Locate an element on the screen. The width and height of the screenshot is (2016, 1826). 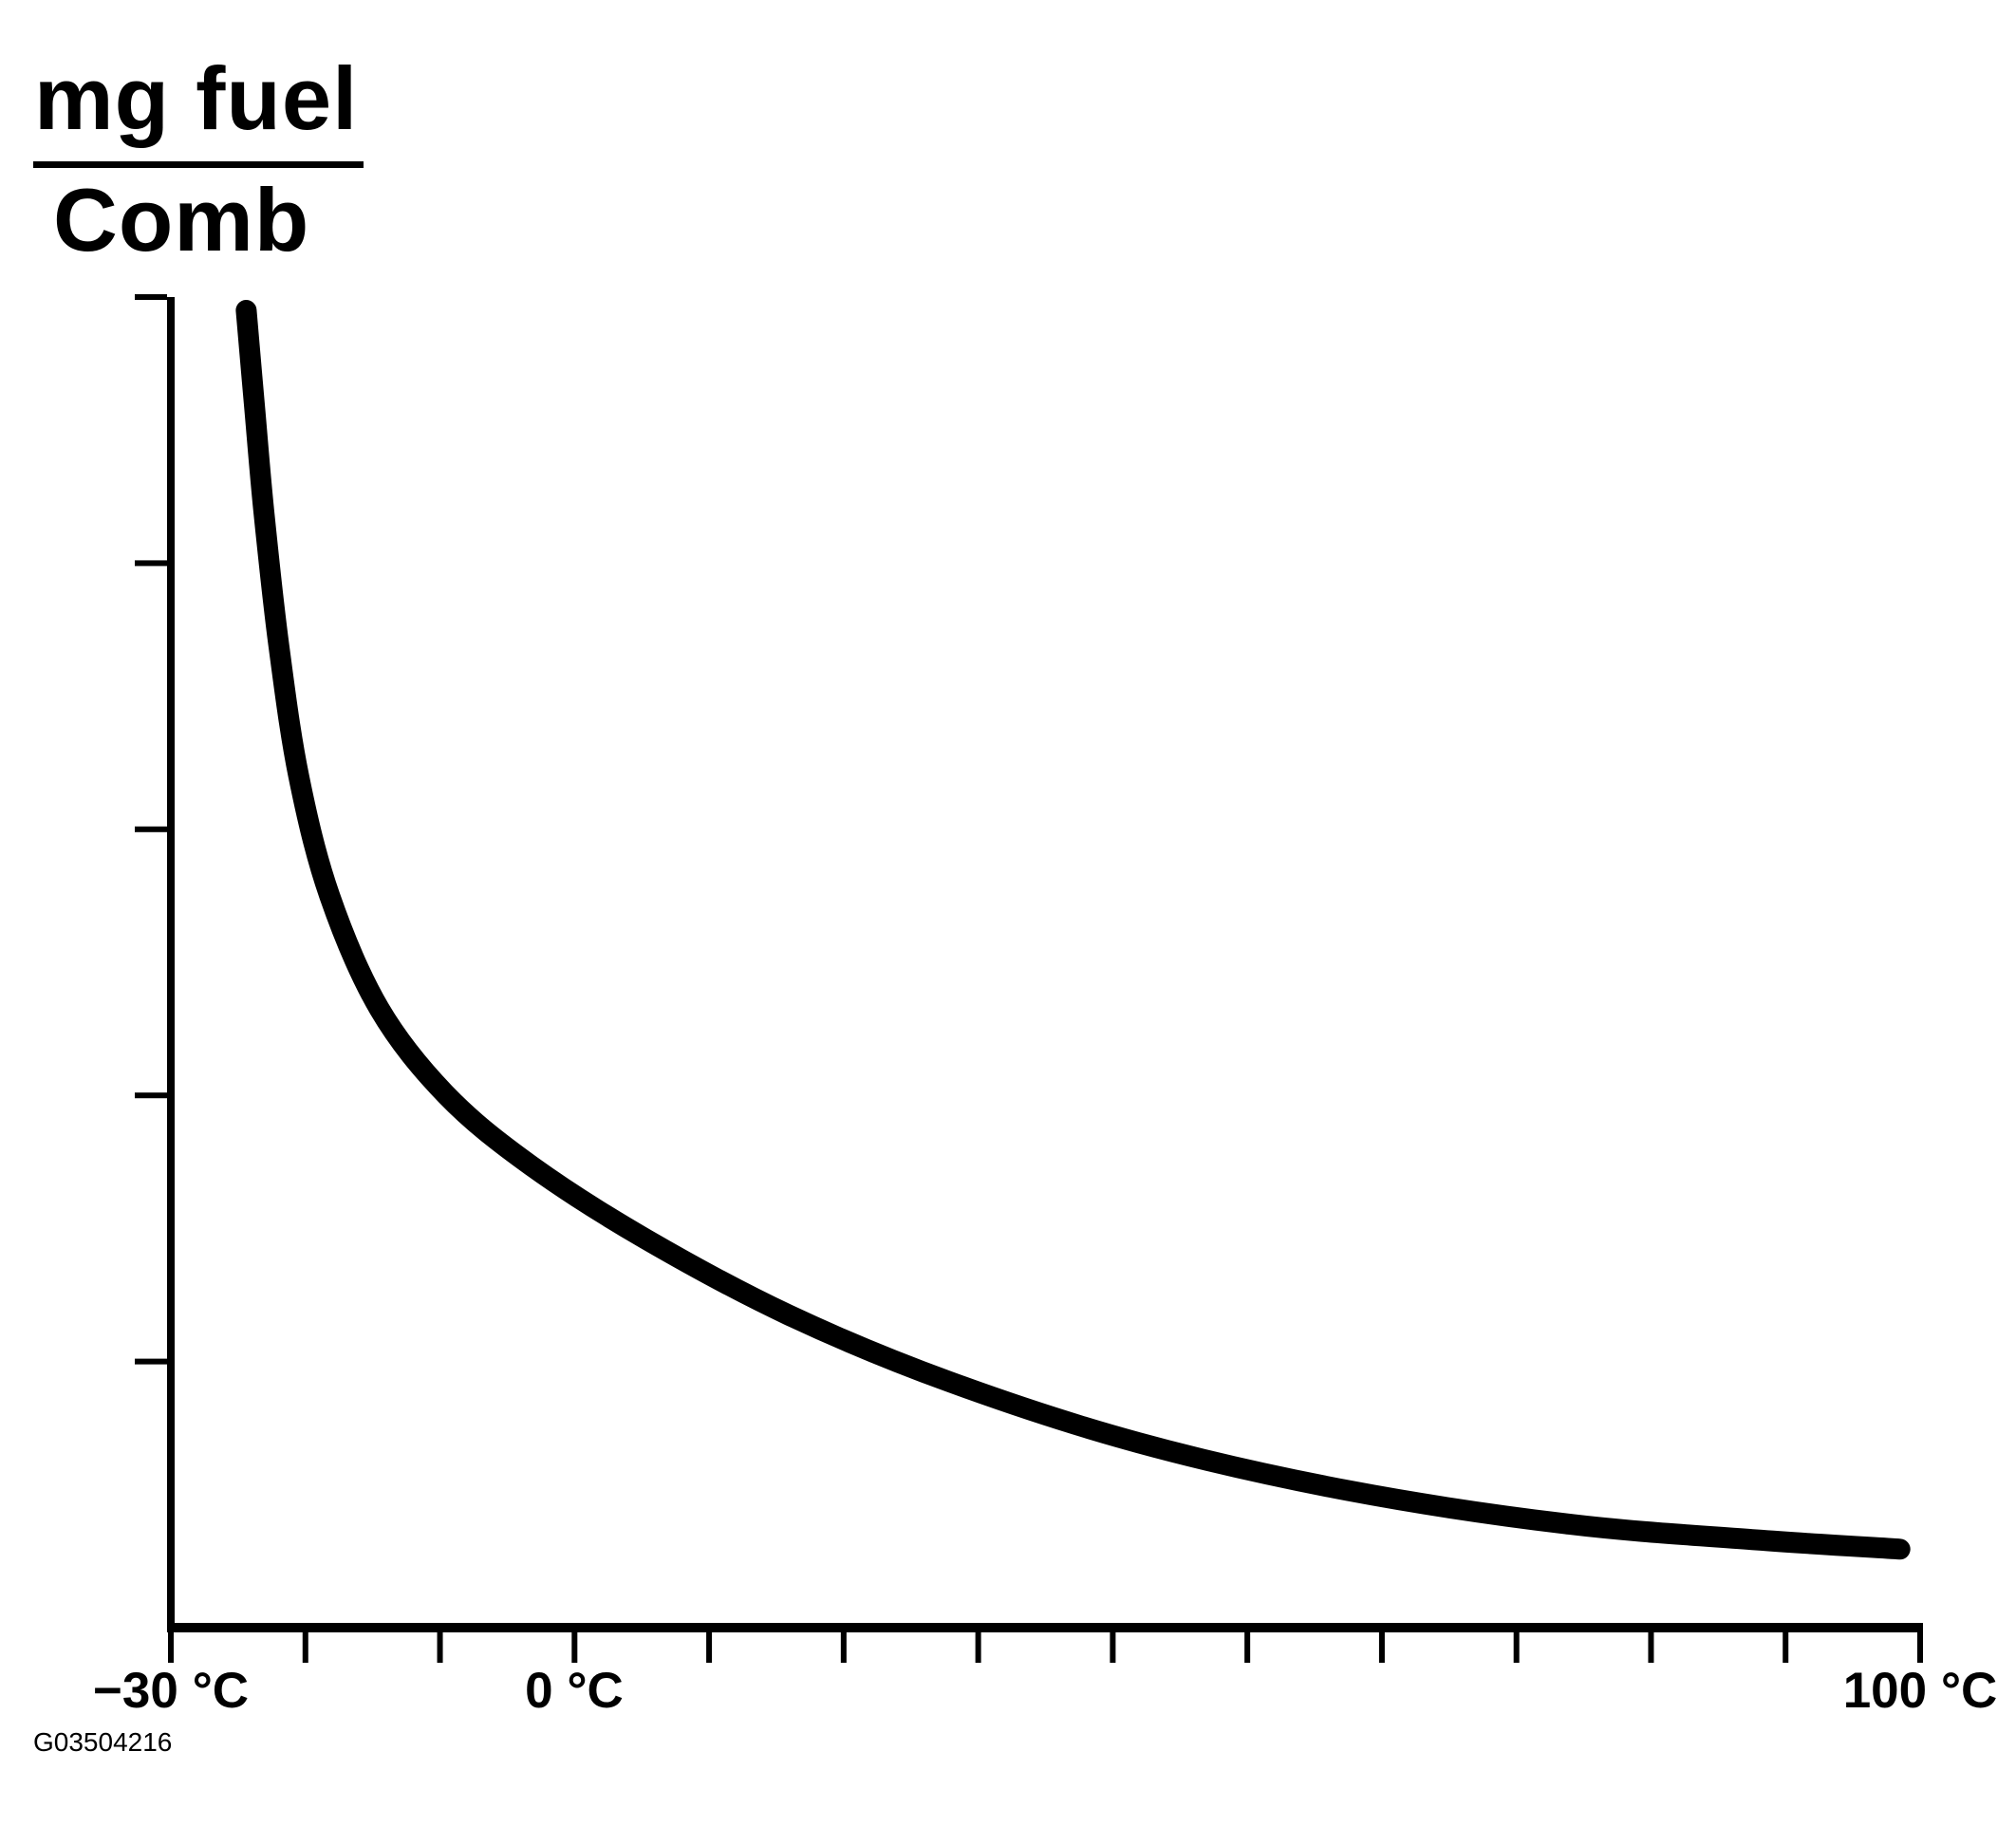
y-axis-title-denominator: Comb is located at coordinates (181, 220).